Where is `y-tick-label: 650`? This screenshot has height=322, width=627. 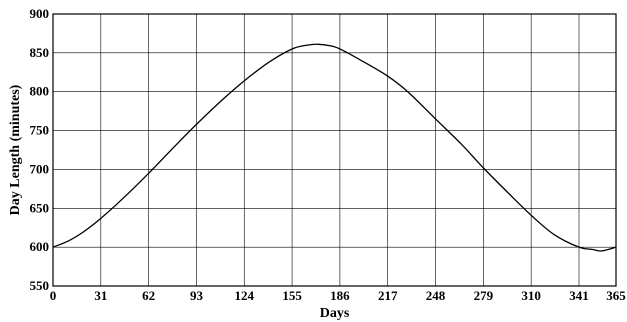 y-tick-label: 650 is located at coordinates (40, 207).